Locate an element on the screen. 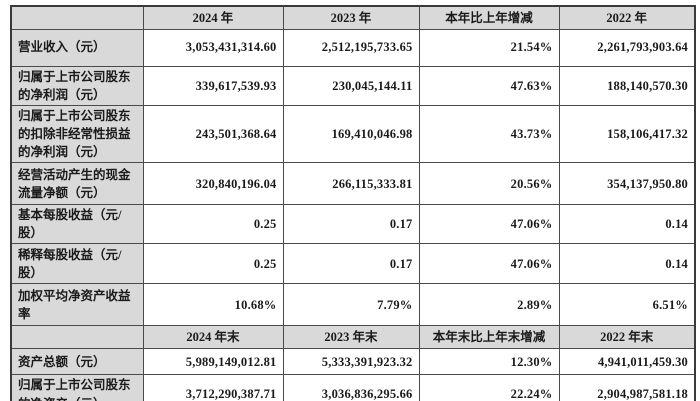  row-label: 归属于上市公司股东的扣除非经常性损益的净利润（元） is located at coordinates (77, 134).